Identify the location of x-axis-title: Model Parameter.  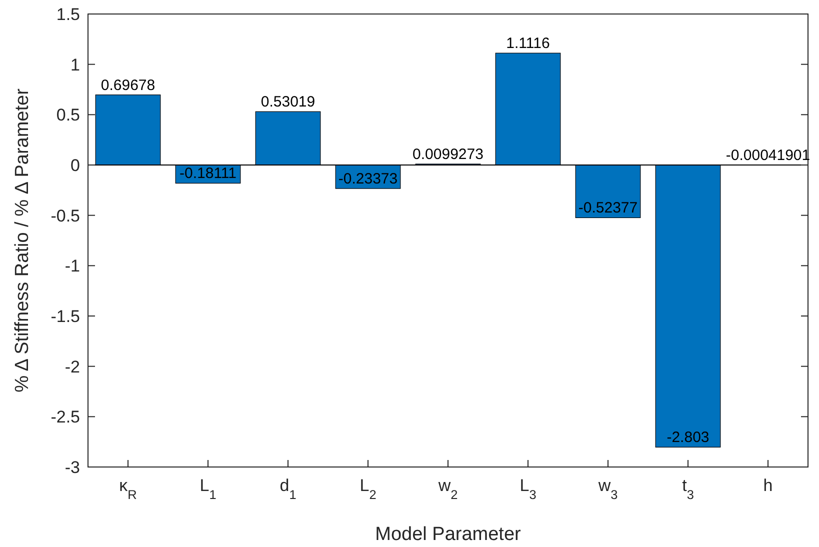
(448, 534).